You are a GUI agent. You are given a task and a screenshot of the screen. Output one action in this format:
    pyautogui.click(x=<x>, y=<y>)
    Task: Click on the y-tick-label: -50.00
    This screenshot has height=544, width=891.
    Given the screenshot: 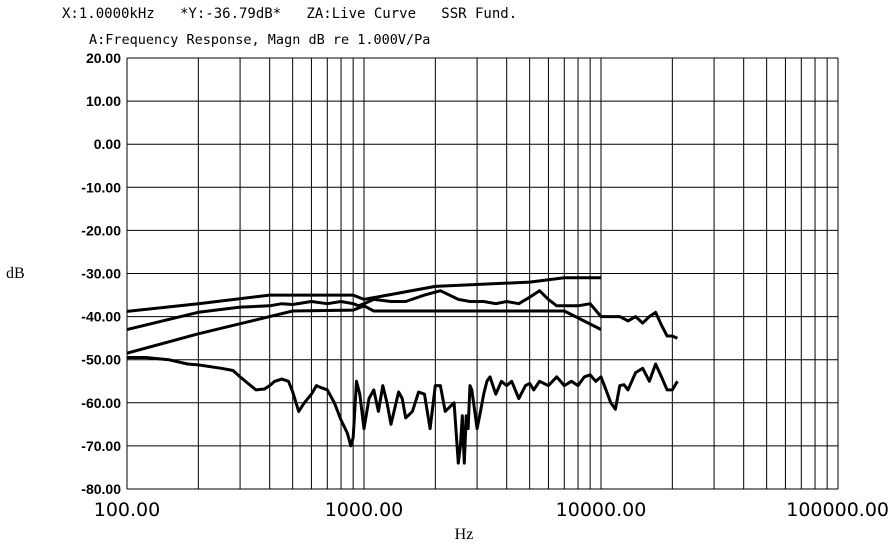 What is the action you would take?
    pyautogui.click(x=101, y=360)
    